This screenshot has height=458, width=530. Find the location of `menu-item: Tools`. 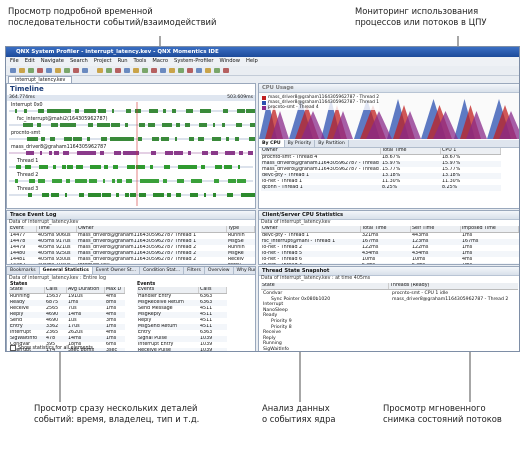

menu-item: Tools is located at coordinates (140, 61).